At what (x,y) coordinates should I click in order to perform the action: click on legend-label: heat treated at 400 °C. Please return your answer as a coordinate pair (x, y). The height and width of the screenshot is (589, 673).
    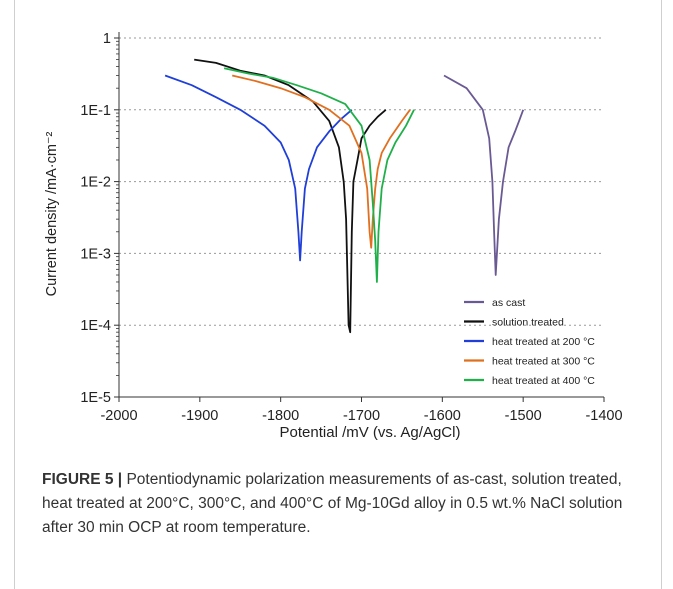
    Looking at the image, I should click on (543, 381).